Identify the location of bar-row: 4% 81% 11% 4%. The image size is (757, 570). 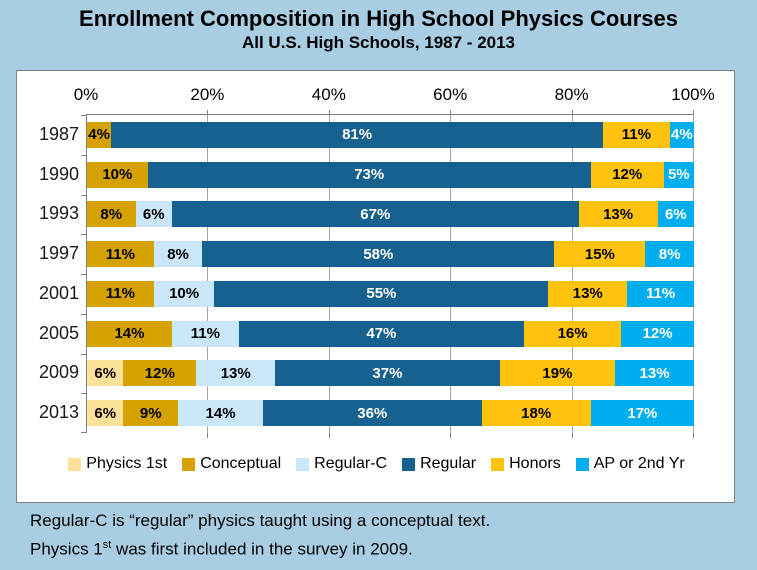
(390, 134).